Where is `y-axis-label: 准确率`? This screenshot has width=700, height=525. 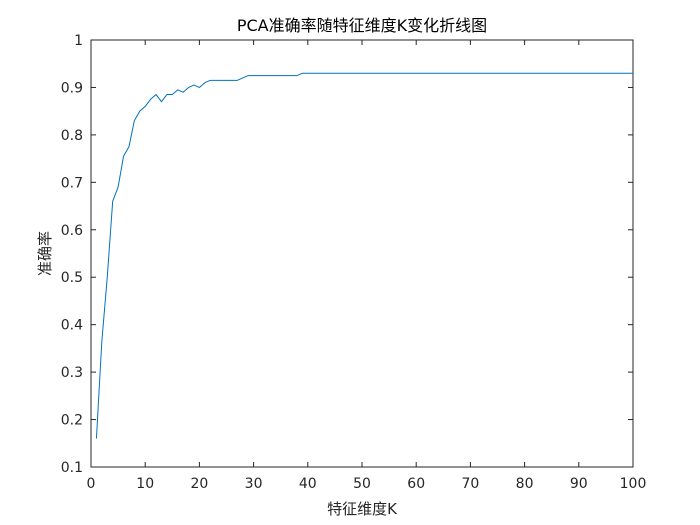
y-axis-label: 准确率 is located at coordinates (45, 253).